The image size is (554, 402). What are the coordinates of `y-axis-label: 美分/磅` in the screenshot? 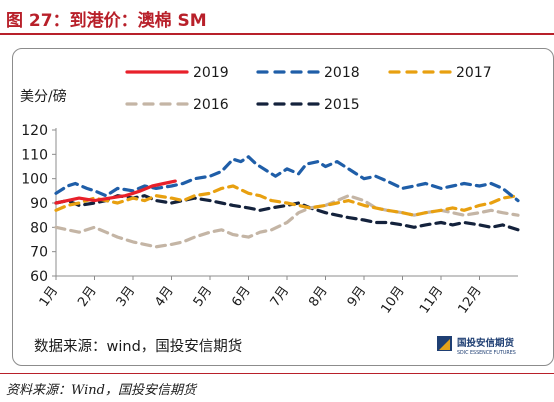 It's located at (43, 96).